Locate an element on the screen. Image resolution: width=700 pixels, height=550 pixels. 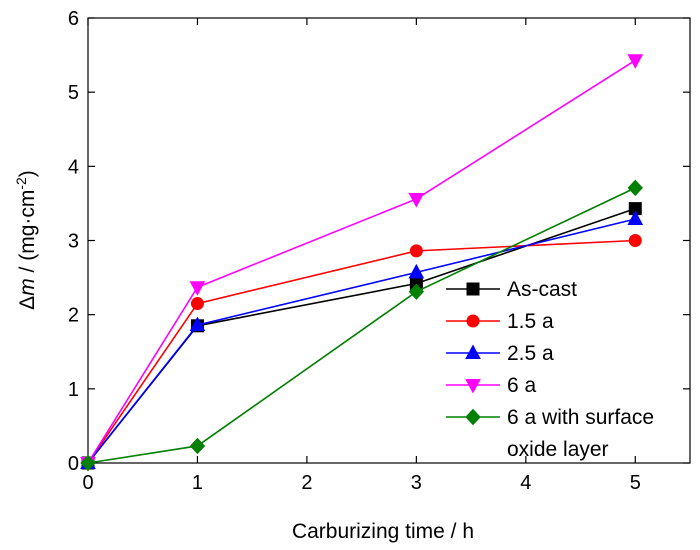
x-tick-label: 4 is located at coordinates (525, 483).